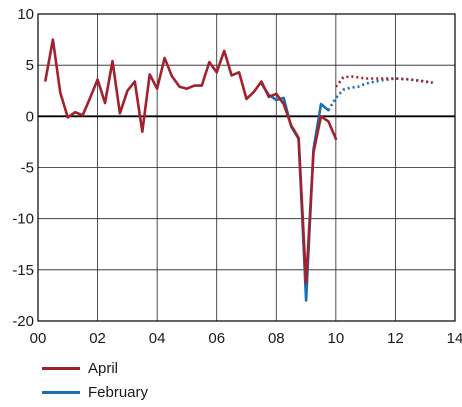 This screenshot has width=462, height=407. Describe the element at coordinates (246, 338) in the screenshot. I see `x-axis-ticks: 00 02 04 06 08 10 12 14` at that location.